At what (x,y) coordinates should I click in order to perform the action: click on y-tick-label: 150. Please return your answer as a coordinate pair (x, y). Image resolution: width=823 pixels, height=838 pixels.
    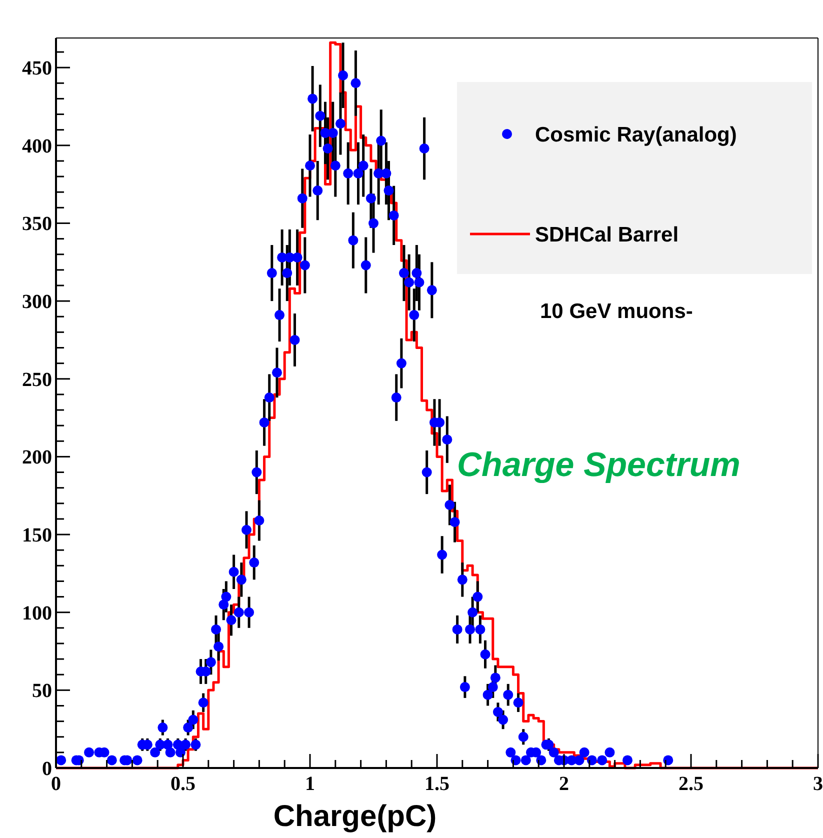
    Looking at the image, I should click on (37, 535).